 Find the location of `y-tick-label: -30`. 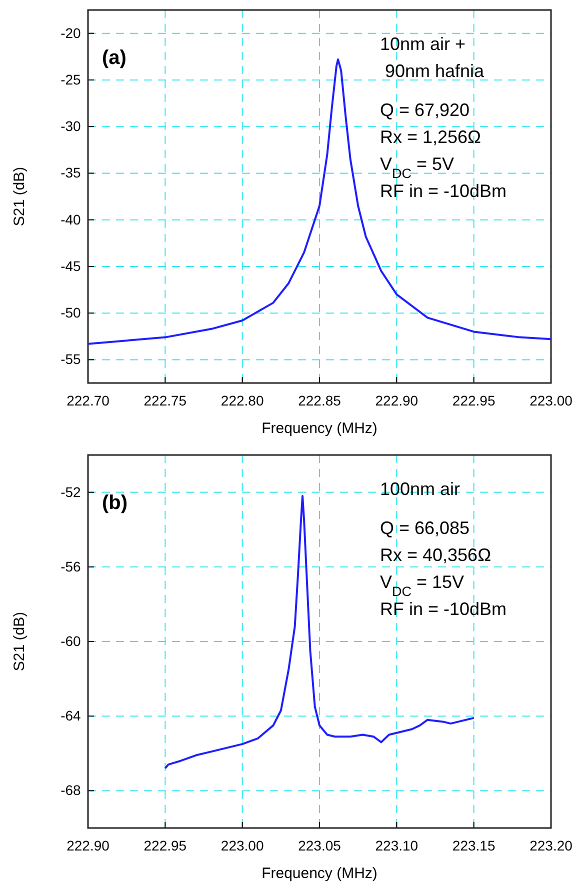

y-tick-label: -30 is located at coordinates (71, 126).